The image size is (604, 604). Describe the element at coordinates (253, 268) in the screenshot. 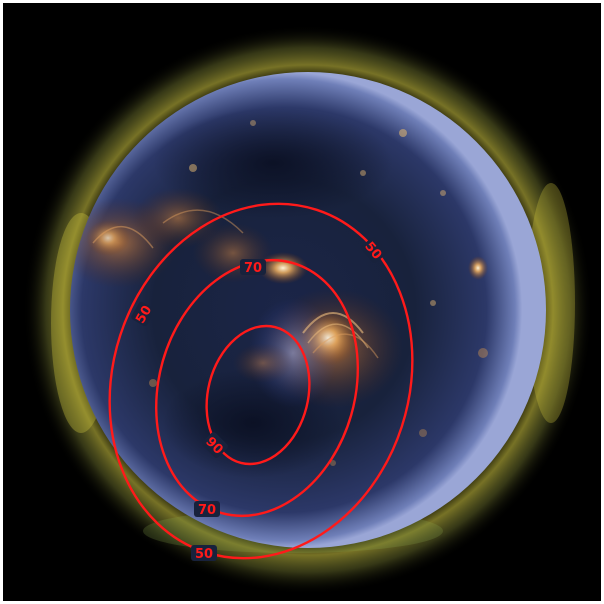

I see `contour-label-70-top: 70` at that location.